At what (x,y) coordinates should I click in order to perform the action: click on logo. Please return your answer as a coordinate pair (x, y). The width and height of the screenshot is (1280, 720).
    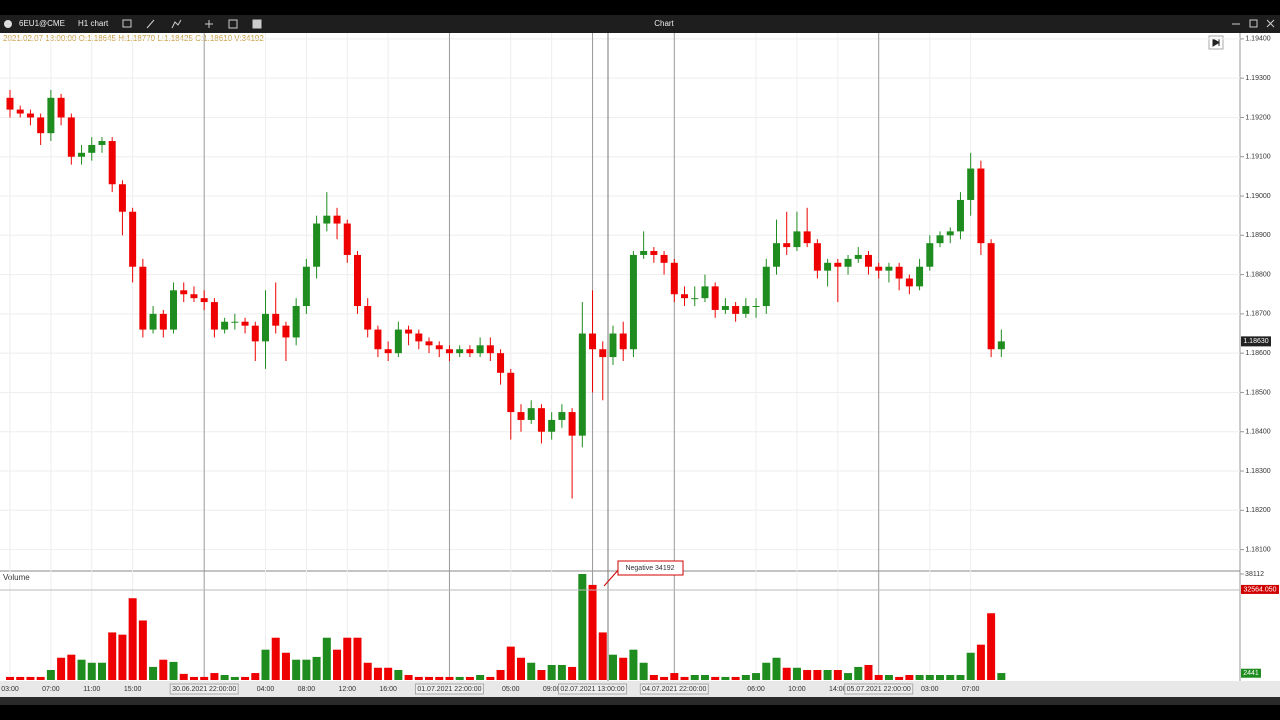
    Looking at the image, I should click on (8, 24).